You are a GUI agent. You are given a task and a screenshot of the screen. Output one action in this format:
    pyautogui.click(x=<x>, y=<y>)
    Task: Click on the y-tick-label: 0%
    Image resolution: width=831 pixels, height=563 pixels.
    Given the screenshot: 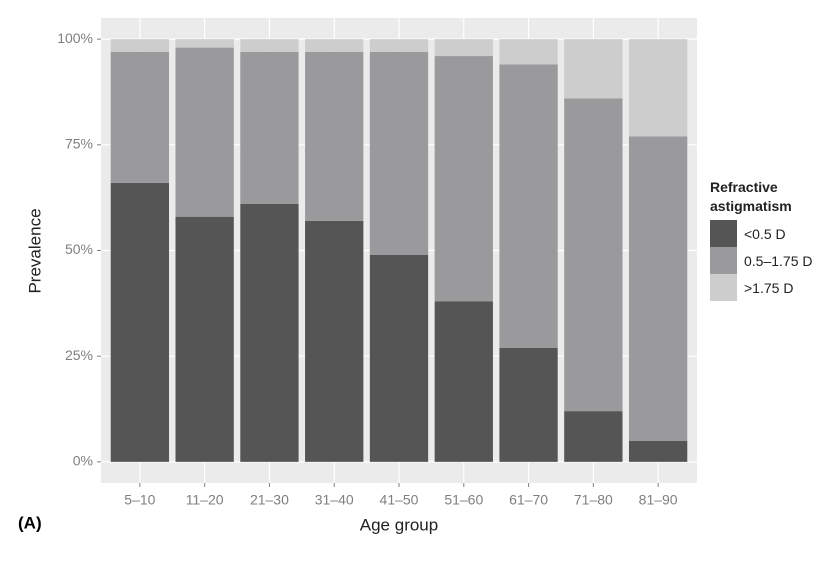 What is the action you would take?
    pyautogui.click(x=83, y=461)
    